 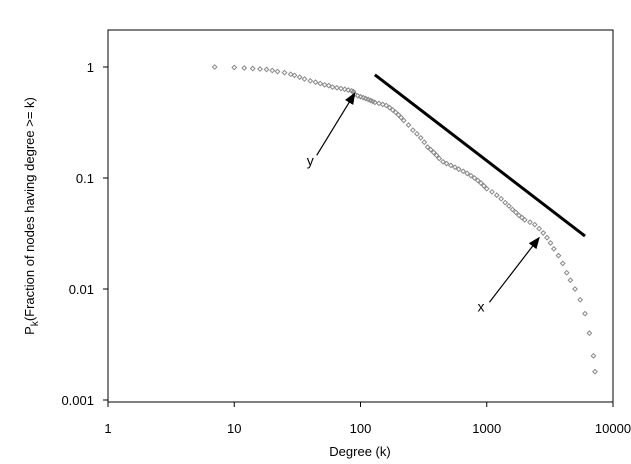 I want to click on x-tick-label: 1, so click(x=107, y=428).